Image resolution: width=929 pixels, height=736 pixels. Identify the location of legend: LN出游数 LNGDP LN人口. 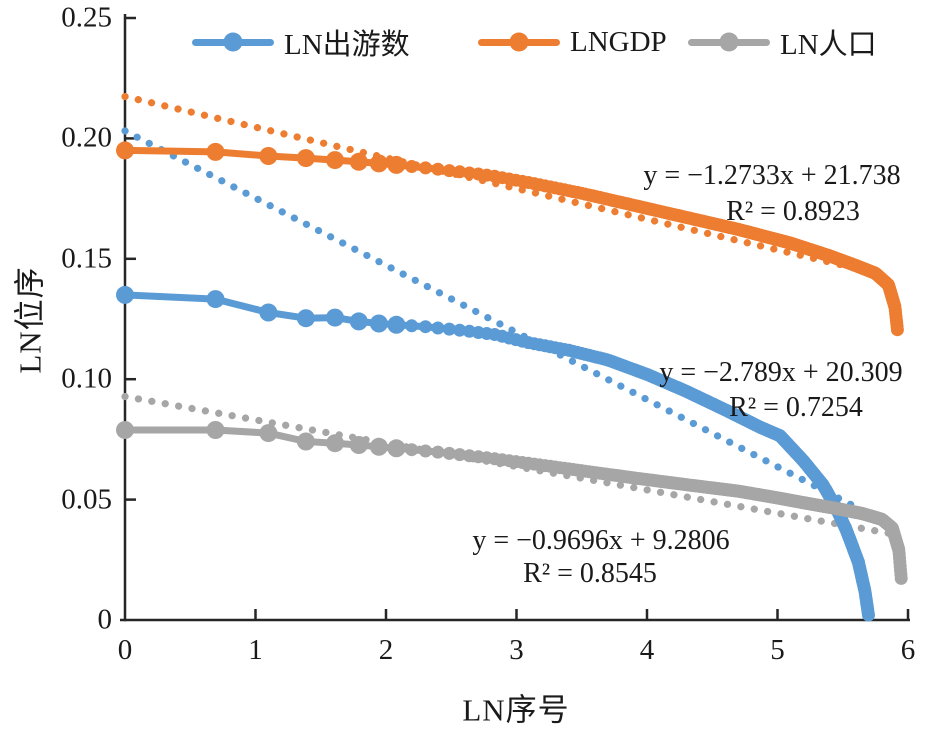
(464, 42).